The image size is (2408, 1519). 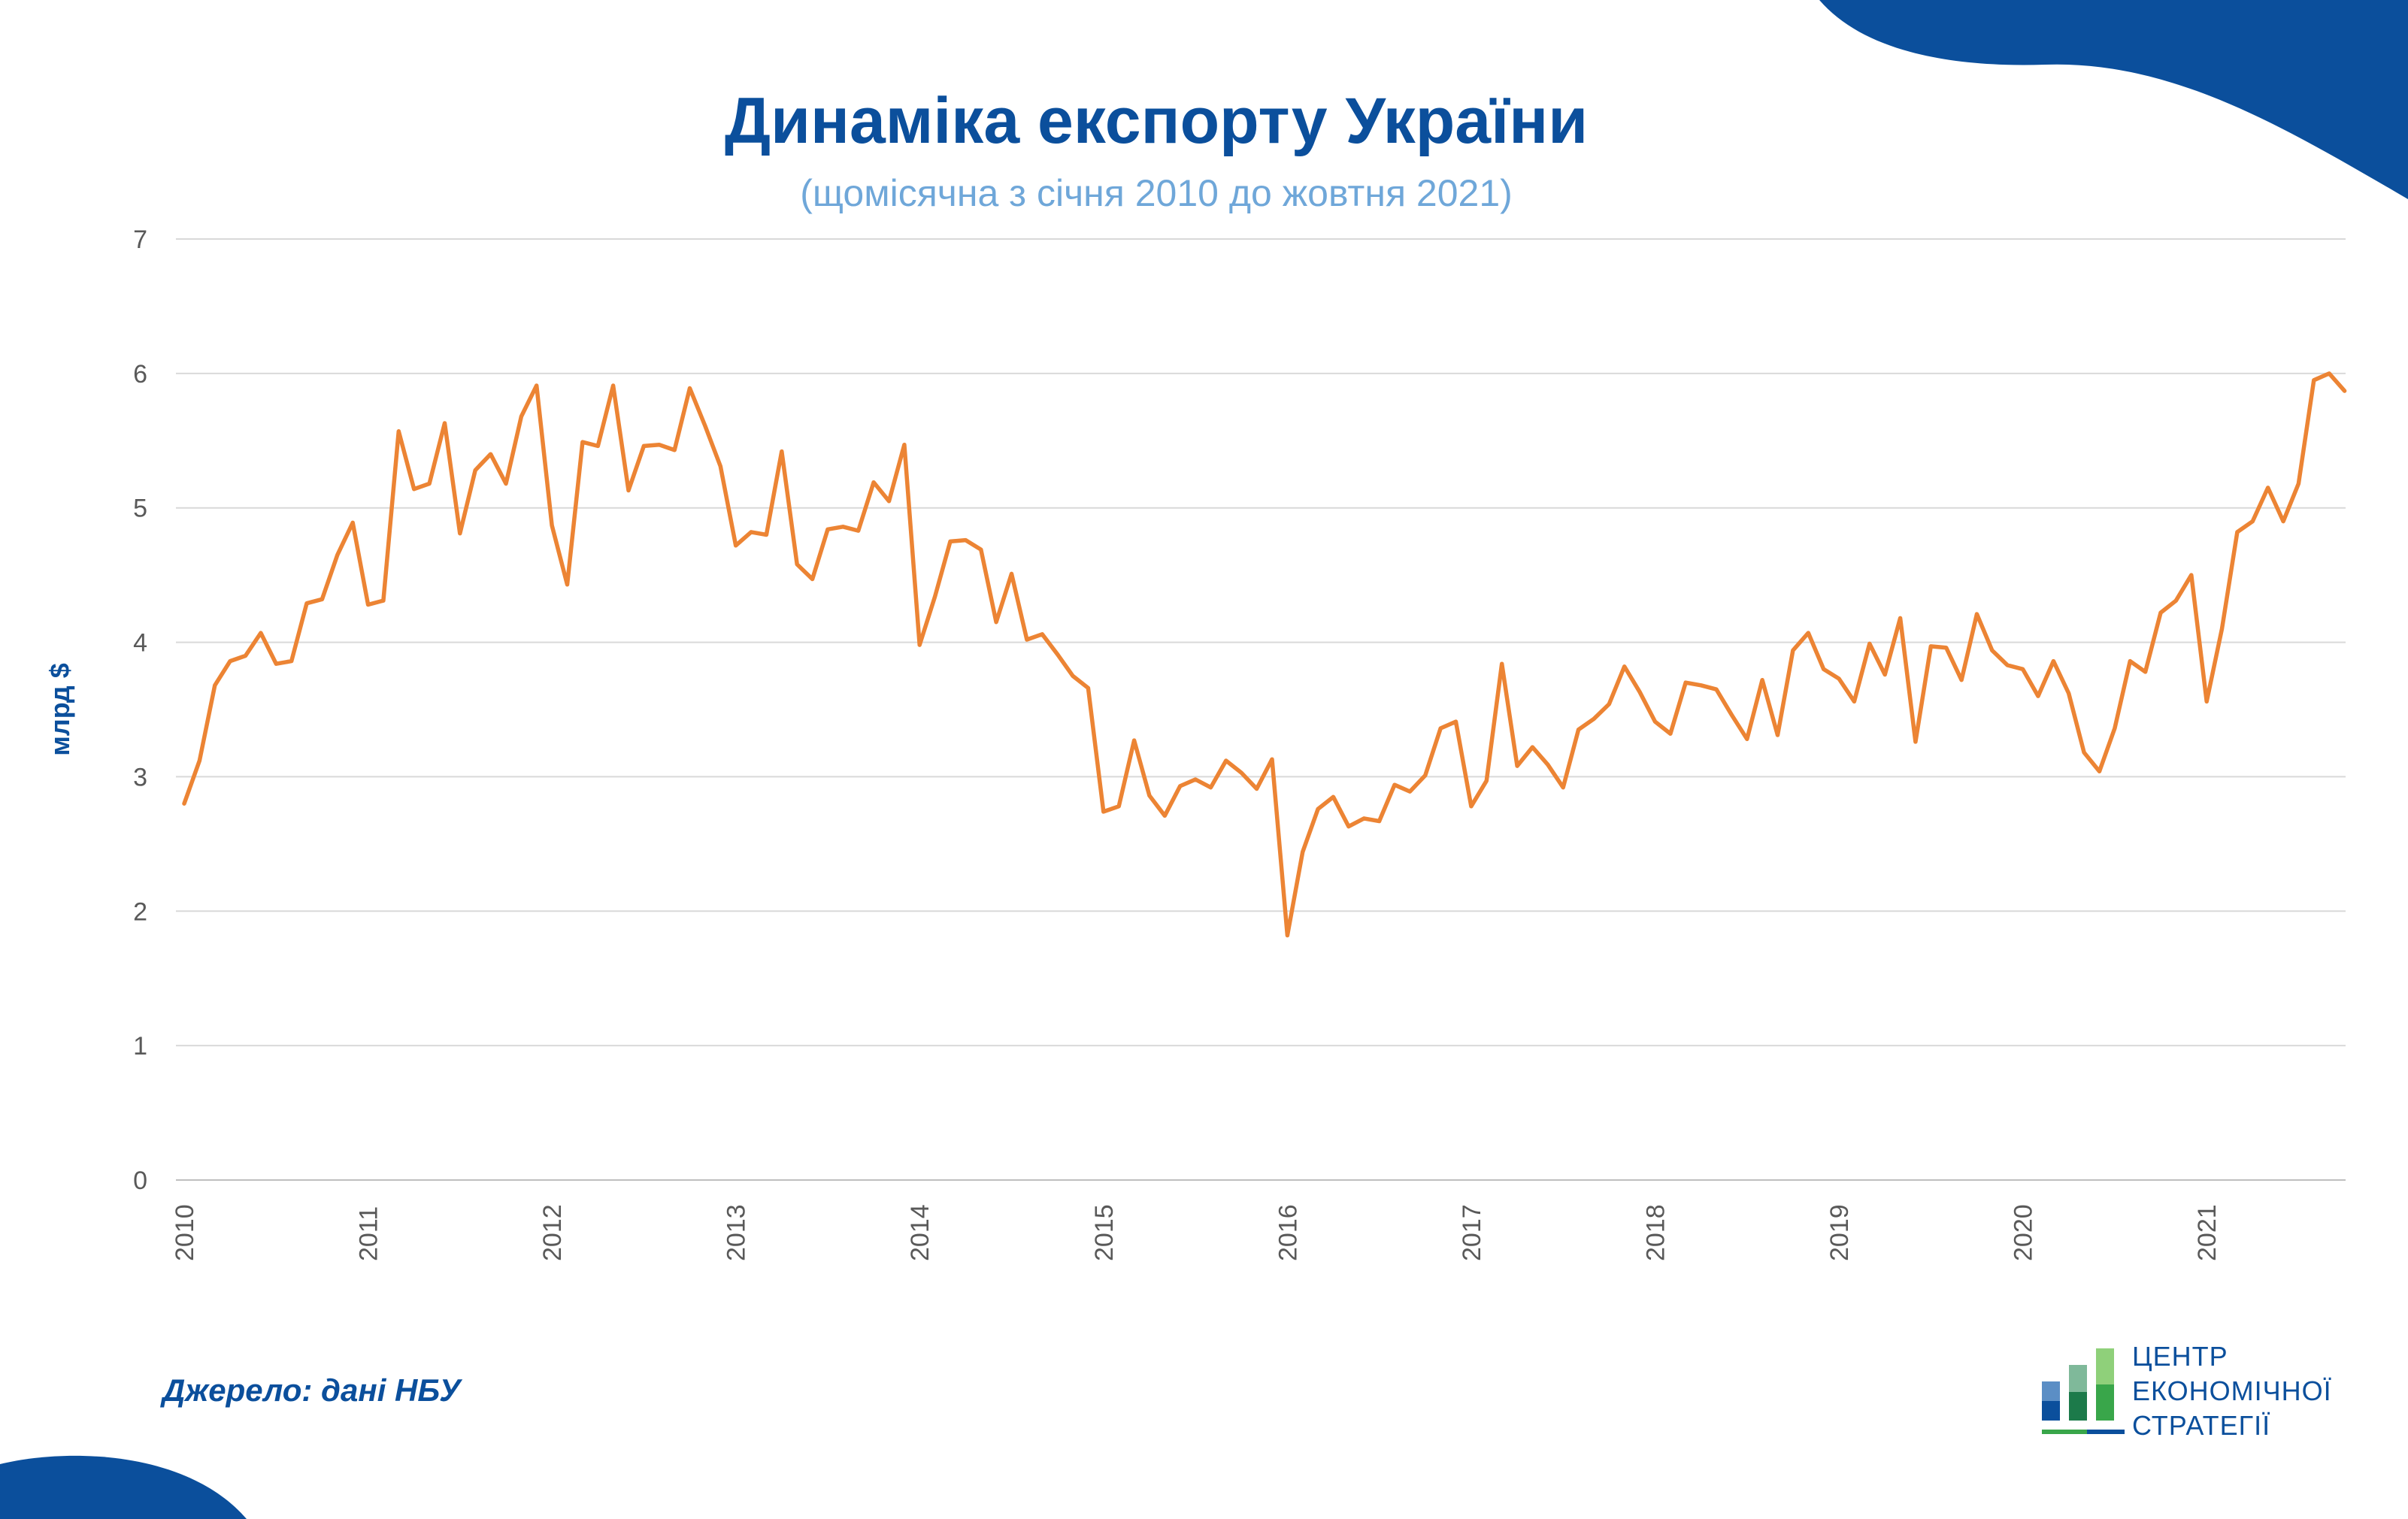 What do you see at coordinates (1156, 121) in the screenshot?
I see `chart-title: Динаміка експорту України` at bounding box center [1156, 121].